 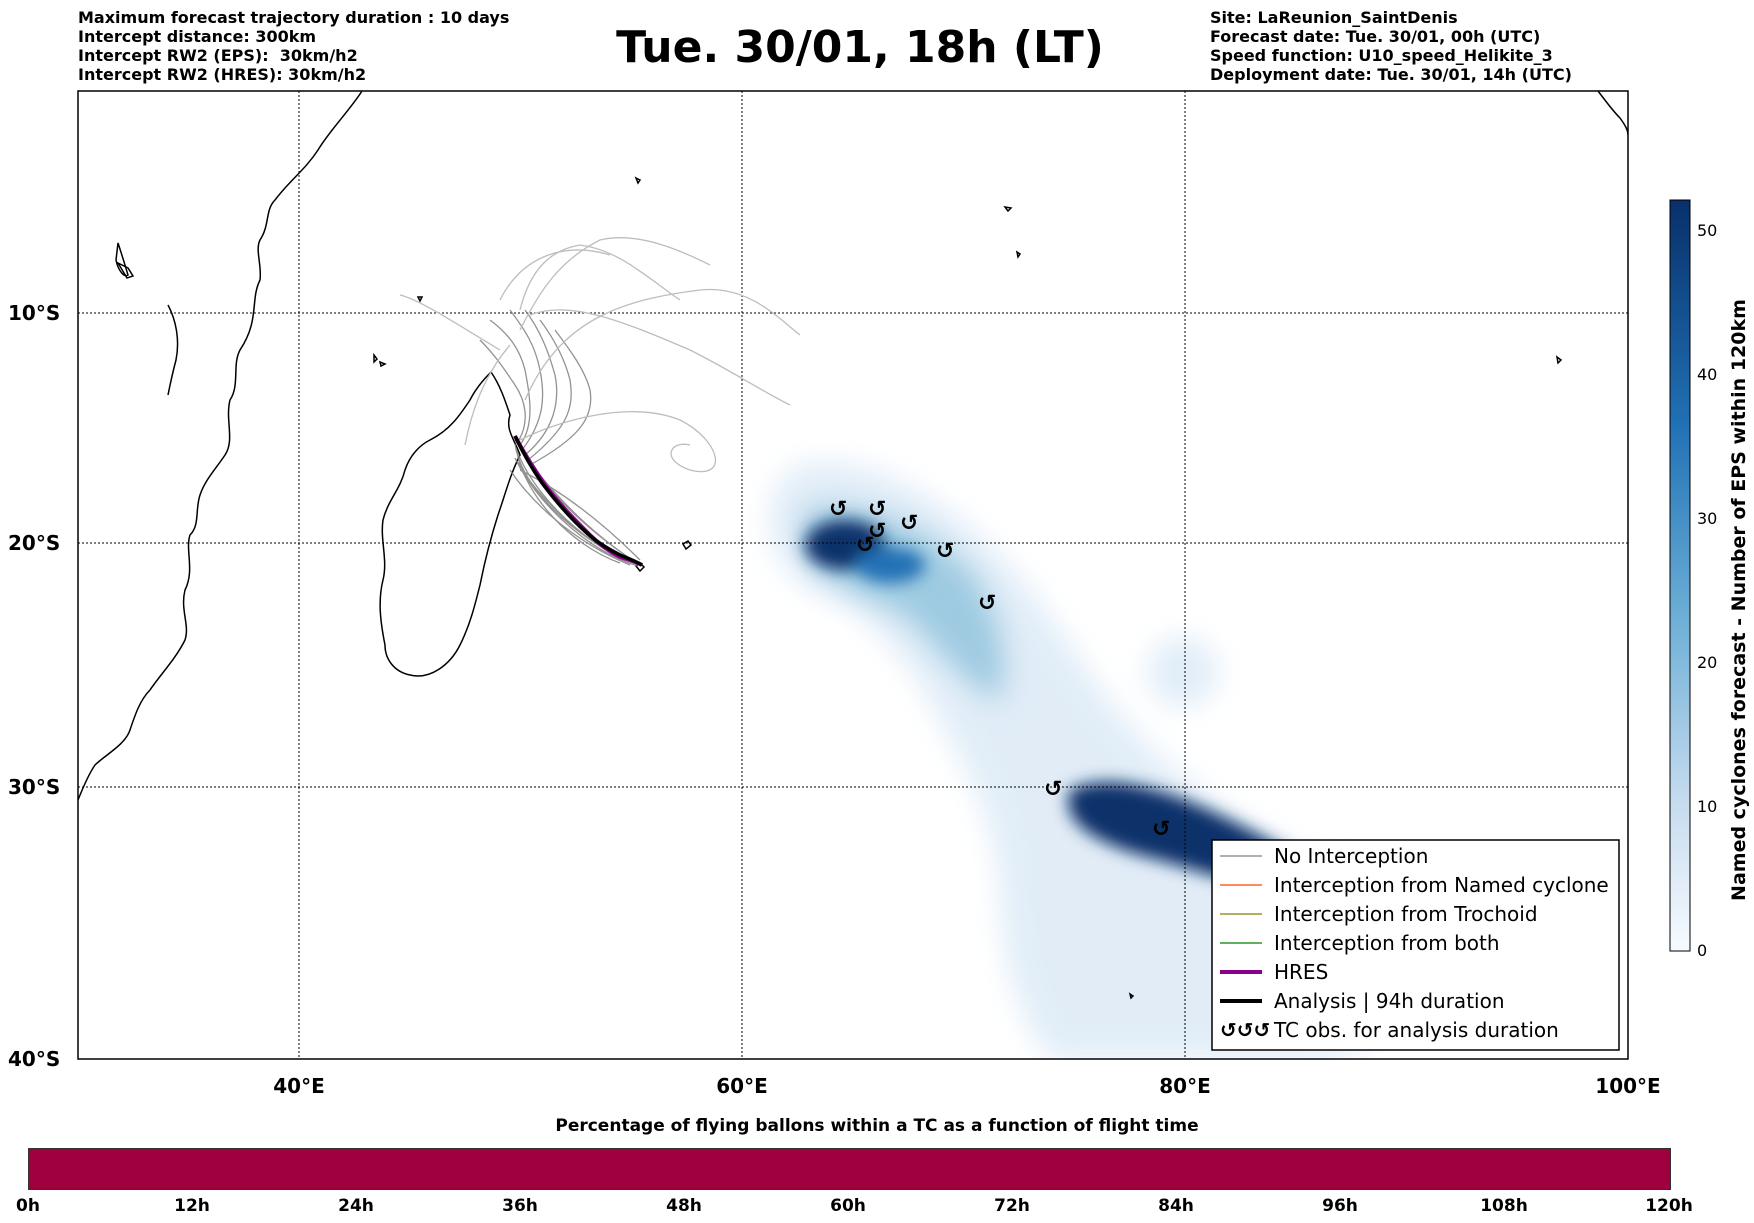 I want to click on flight-time-tick: 48h, so click(x=684, y=1206).